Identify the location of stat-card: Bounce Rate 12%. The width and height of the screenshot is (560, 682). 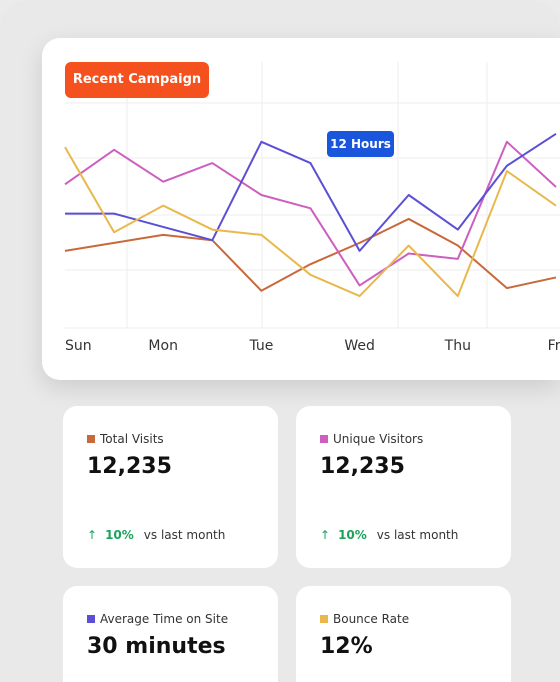
(403, 634).